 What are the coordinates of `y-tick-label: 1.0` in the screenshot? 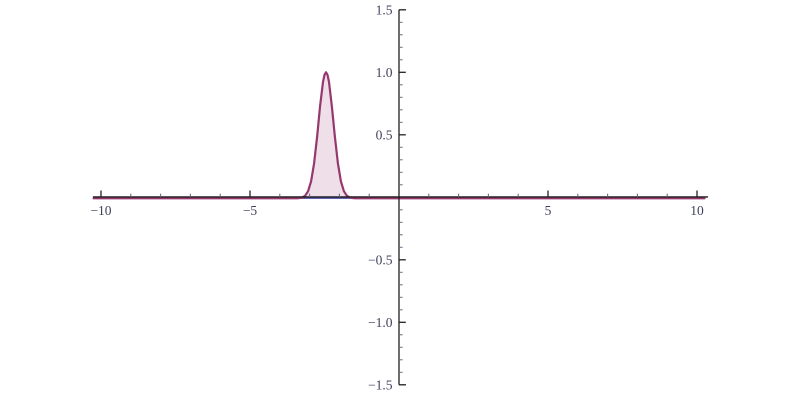 It's located at (384, 72).